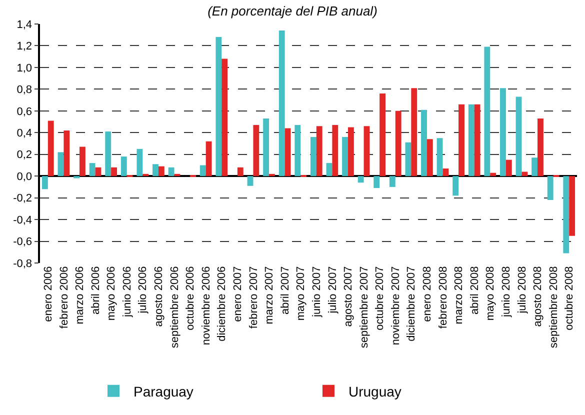  I want to click on x-tick-label: octubre 2006, so click(190, 298).